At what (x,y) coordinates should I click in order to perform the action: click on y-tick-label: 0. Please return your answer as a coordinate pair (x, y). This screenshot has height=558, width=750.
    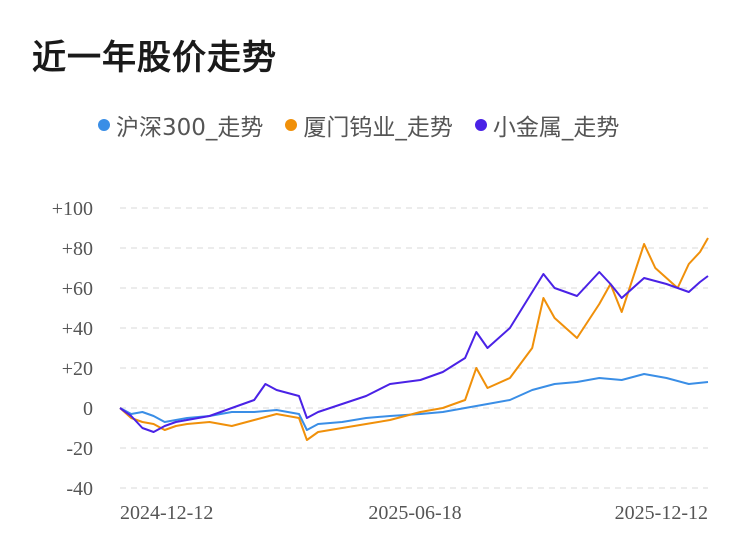
    Looking at the image, I should click on (88, 409).